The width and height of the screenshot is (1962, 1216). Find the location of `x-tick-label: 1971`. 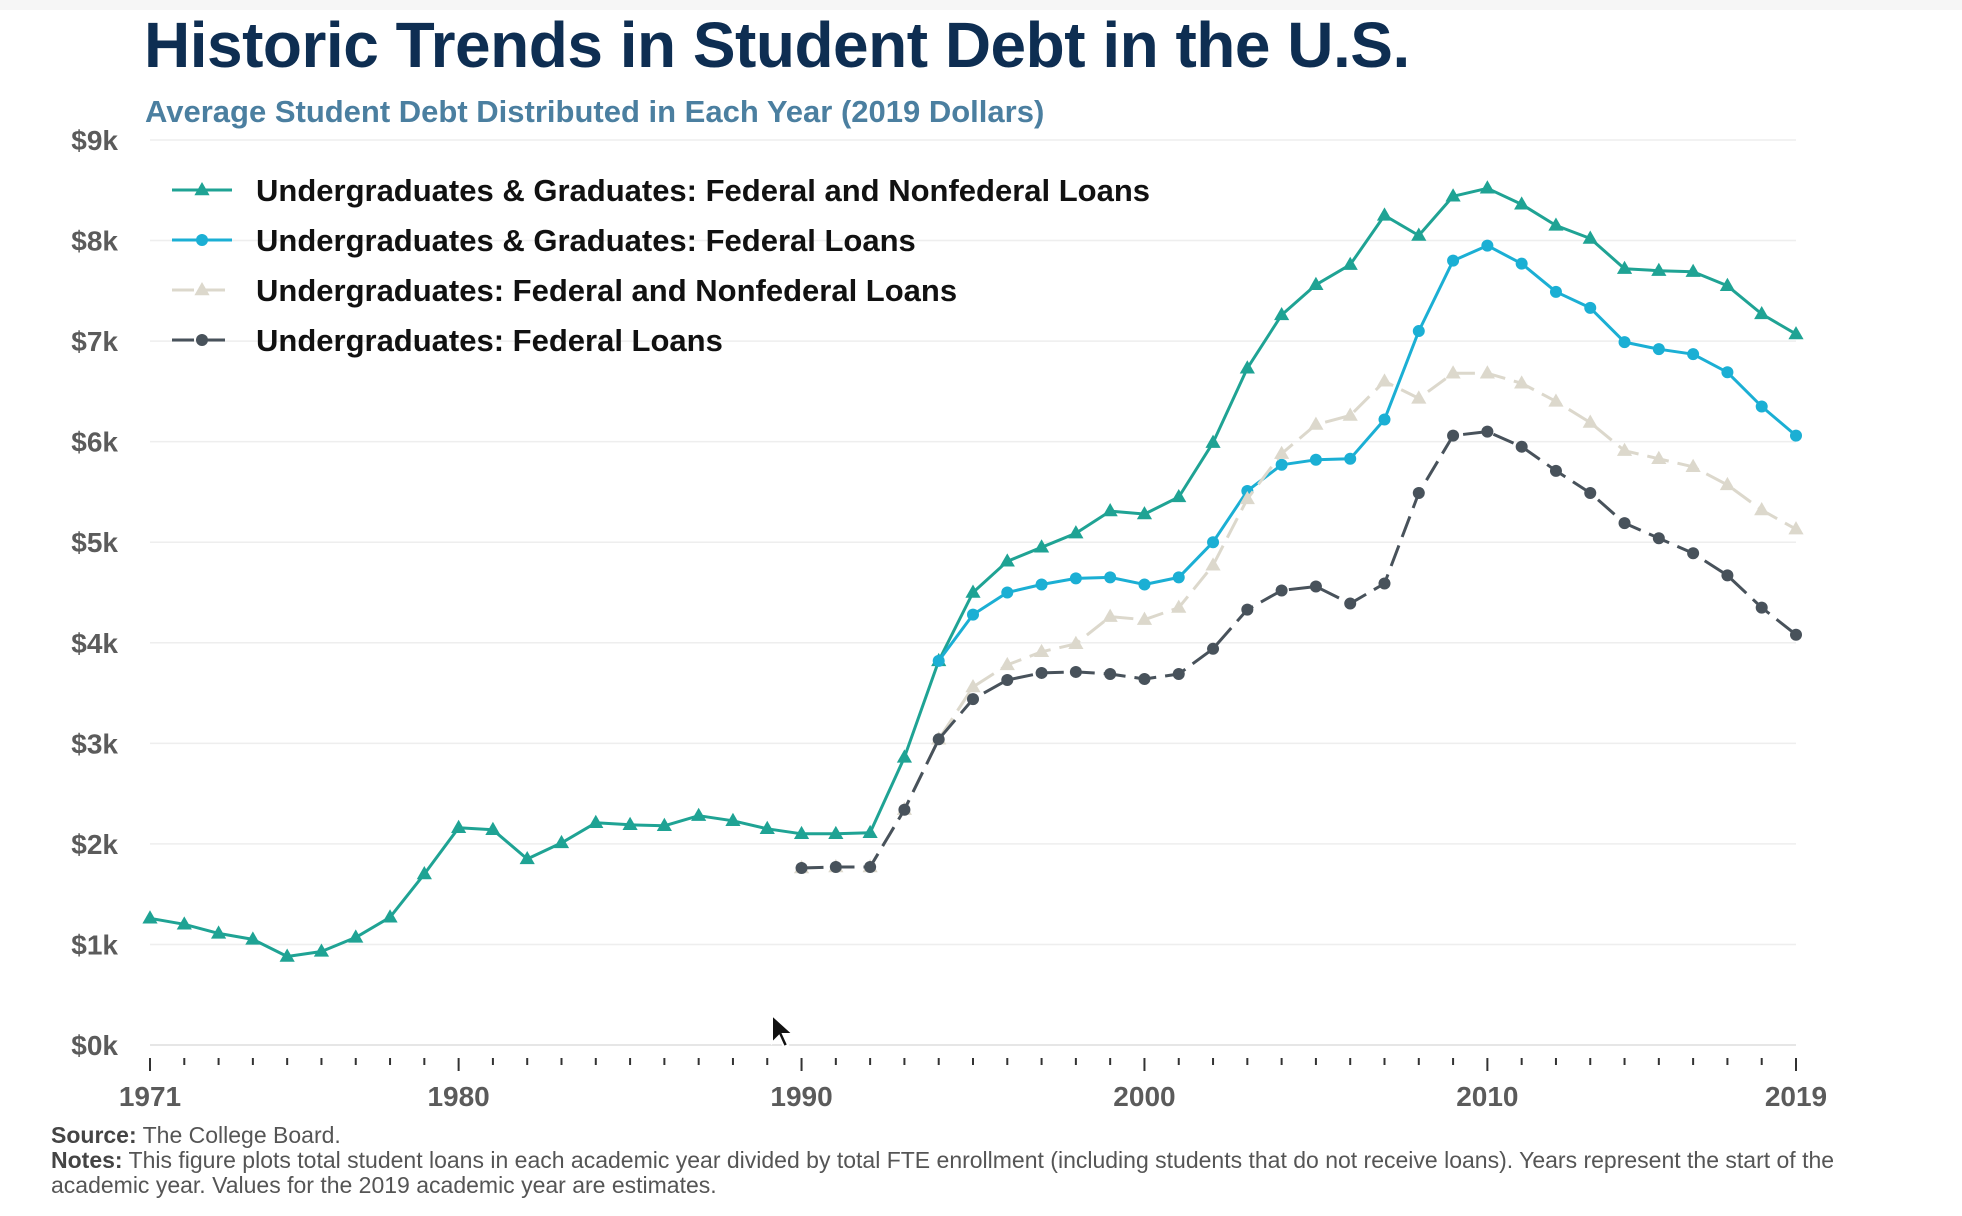

x-tick-label: 1971 is located at coordinates (150, 1096).